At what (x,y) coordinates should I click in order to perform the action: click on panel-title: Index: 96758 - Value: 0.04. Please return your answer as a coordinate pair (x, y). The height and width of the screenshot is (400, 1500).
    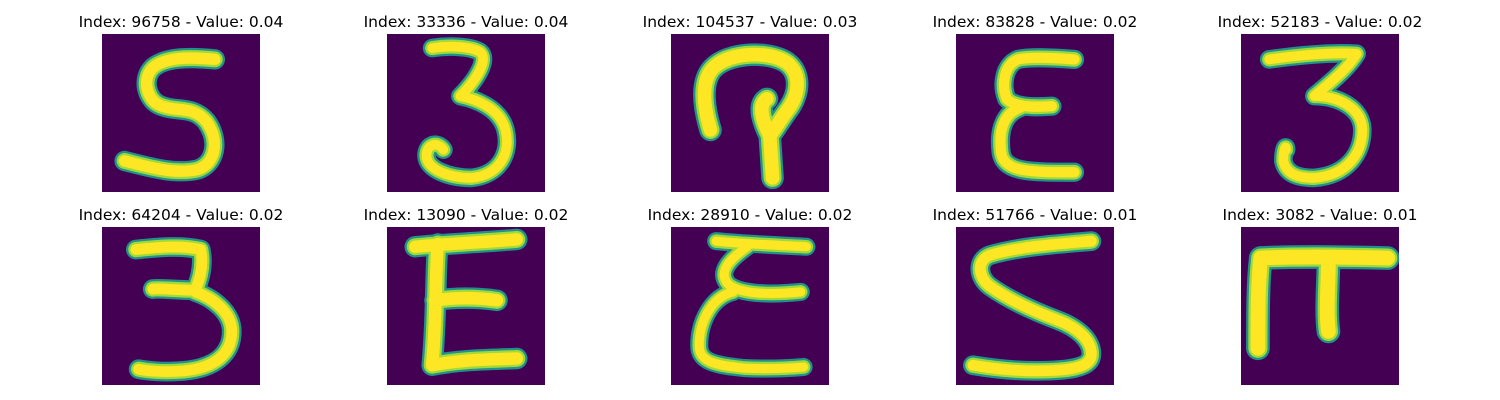
    Looking at the image, I should click on (181, 22).